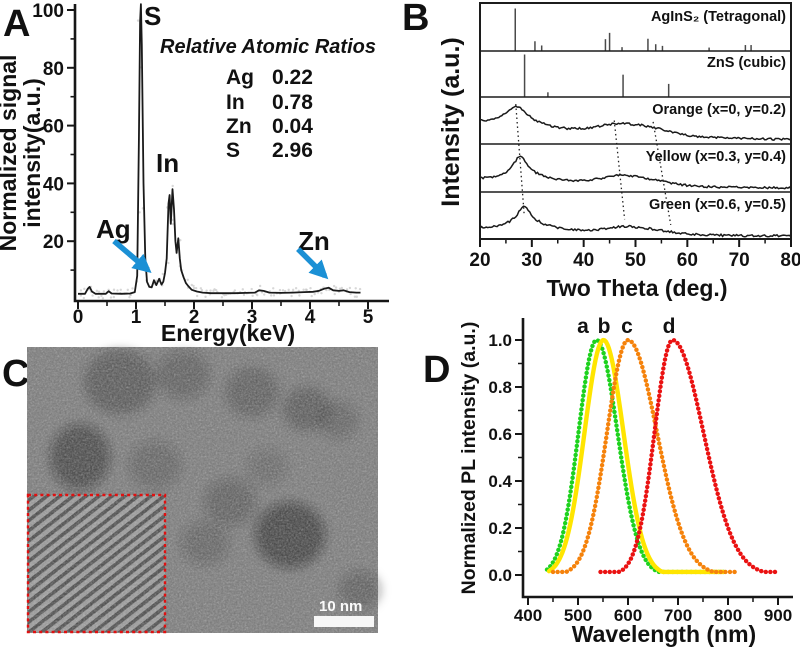 The height and width of the screenshot is (652, 800). What do you see at coordinates (53, 127) in the screenshot?
I see `y-tick-label: 60` at bounding box center [53, 127].